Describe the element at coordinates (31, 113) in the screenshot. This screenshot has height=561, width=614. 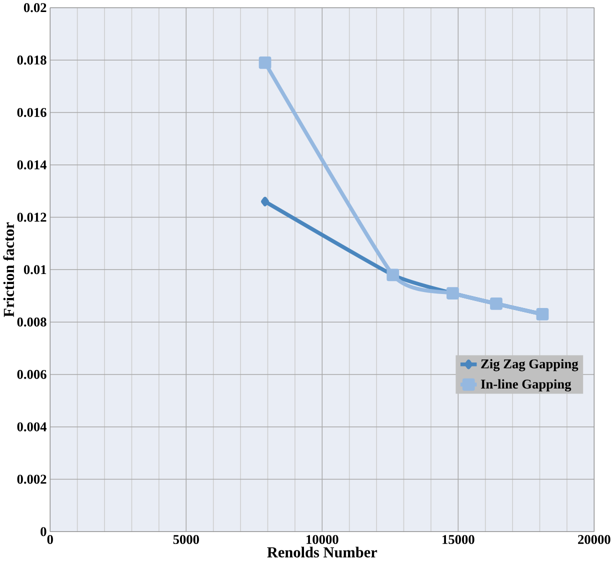
I see `y-tick-label: 0.016` at that location.